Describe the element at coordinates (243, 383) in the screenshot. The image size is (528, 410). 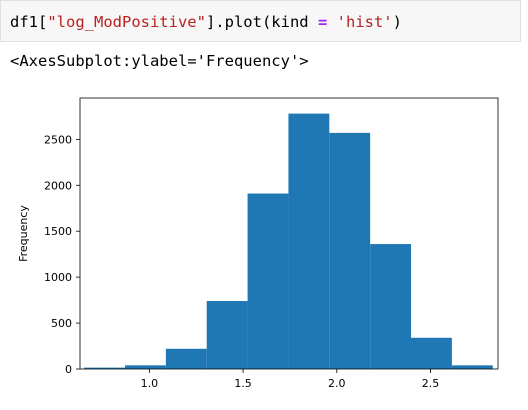
I see `x-tick-label: 1.5` at that location.